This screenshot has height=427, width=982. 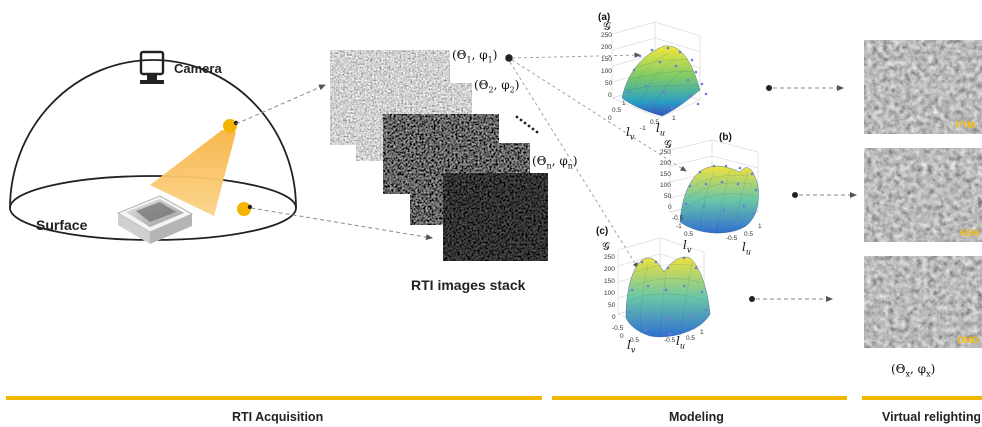 I want to click on y-axis-label-a: lv, so click(x=630, y=133).